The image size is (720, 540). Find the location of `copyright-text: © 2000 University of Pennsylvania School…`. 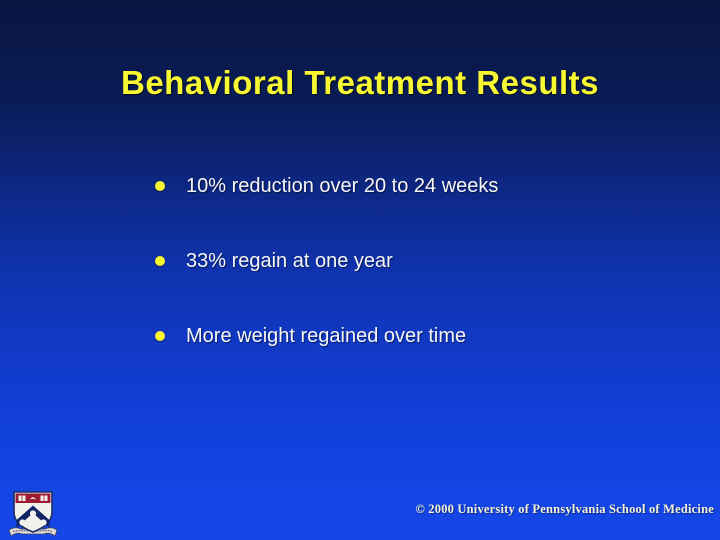

copyright-text: © 2000 University of Pennsylvania School… is located at coordinates (564, 509).